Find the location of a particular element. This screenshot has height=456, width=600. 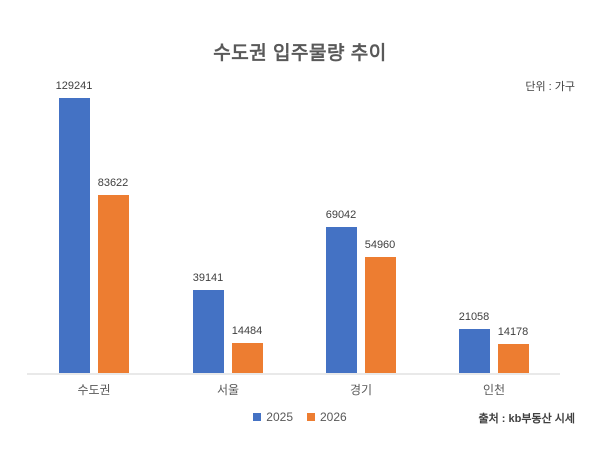

chart-title: 수도권 입주물량 추이 is located at coordinates (300, 53).